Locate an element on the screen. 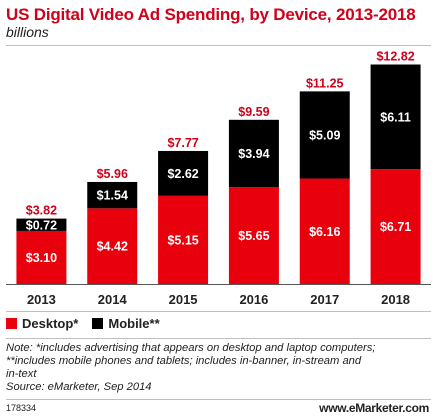 This screenshot has width=437, height=416. bar-desktop-2016 is located at coordinates (253, 235).